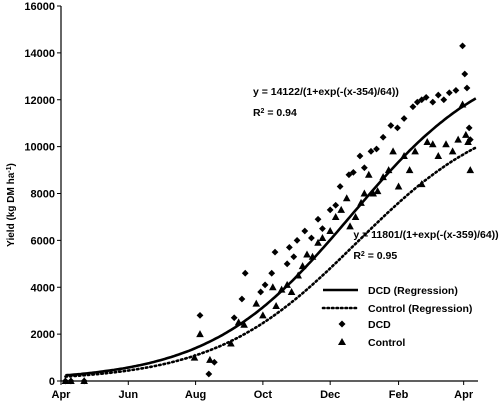 The image size is (500, 404). Describe the element at coordinates (43, 195) in the screenshot. I see `y-tick-label: 8000` at that location.